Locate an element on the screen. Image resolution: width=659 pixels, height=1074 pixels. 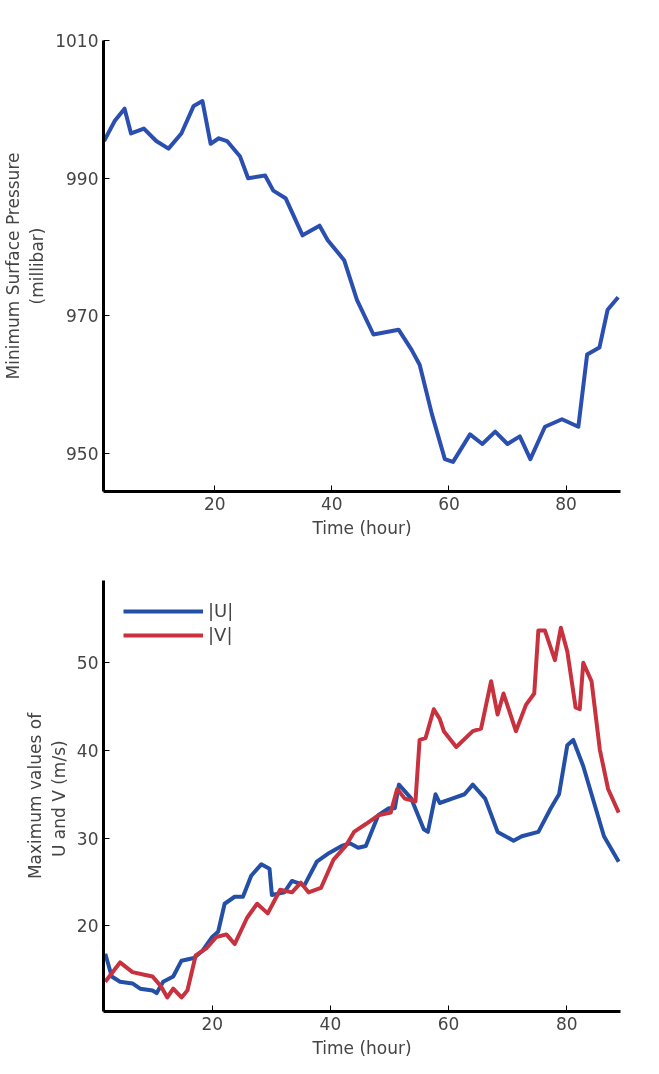
y-axis-title: Minimum Surface Pressure (millibar) is located at coordinates (25, 266).